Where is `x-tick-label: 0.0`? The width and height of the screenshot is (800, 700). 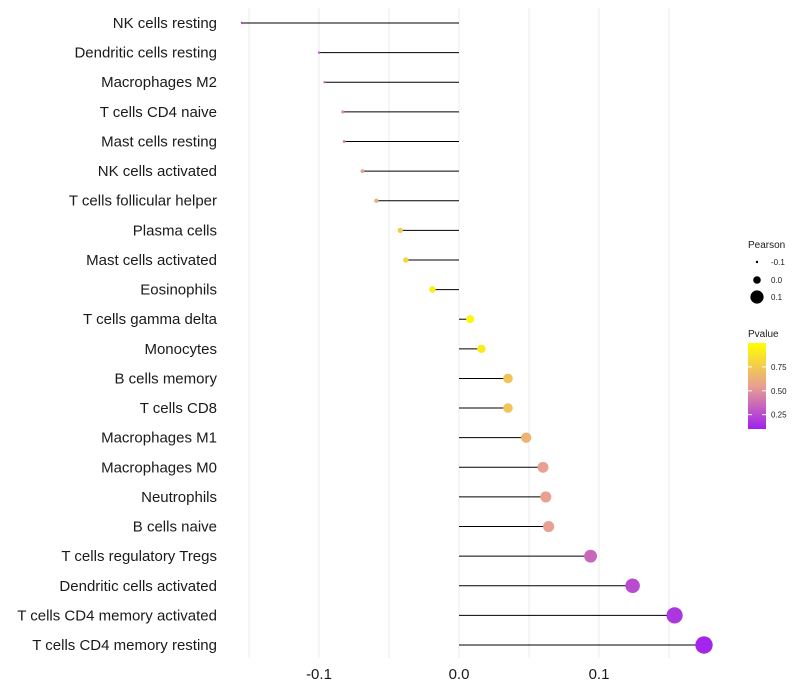
x-tick-label: 0.0 is located at coordinates (459, 674).